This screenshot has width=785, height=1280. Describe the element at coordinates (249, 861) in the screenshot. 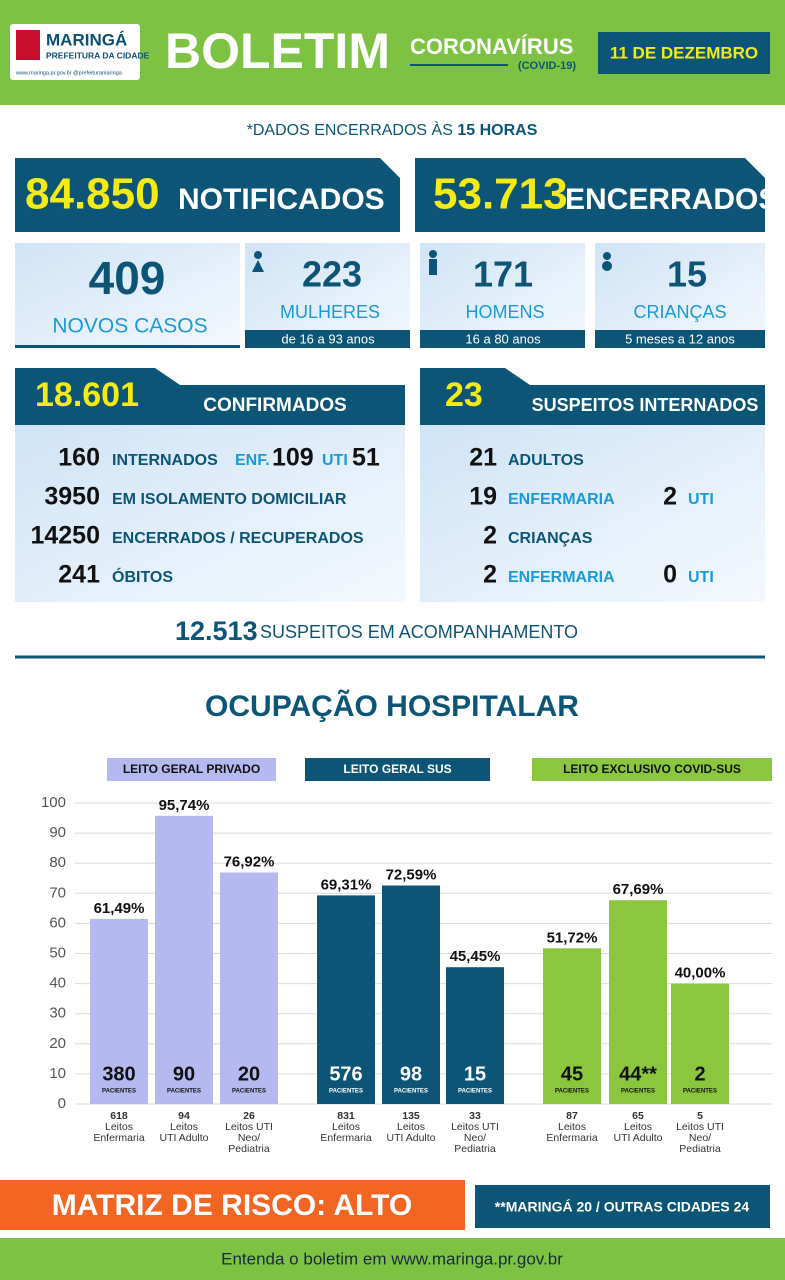

I see `value-label: 76,92%` at that location.